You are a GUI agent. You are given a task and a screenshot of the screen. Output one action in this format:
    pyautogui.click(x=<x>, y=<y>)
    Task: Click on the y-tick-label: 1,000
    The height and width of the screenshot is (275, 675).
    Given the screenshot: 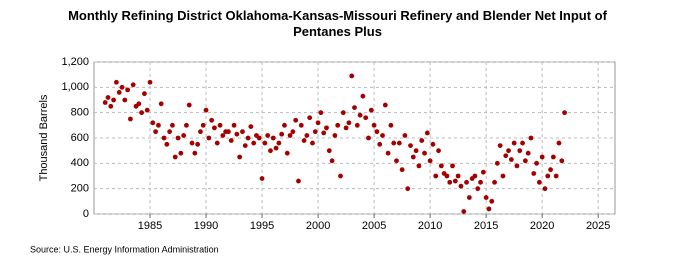 What is the action you would take?
    pyautogui.click(x=75, y=87)
    